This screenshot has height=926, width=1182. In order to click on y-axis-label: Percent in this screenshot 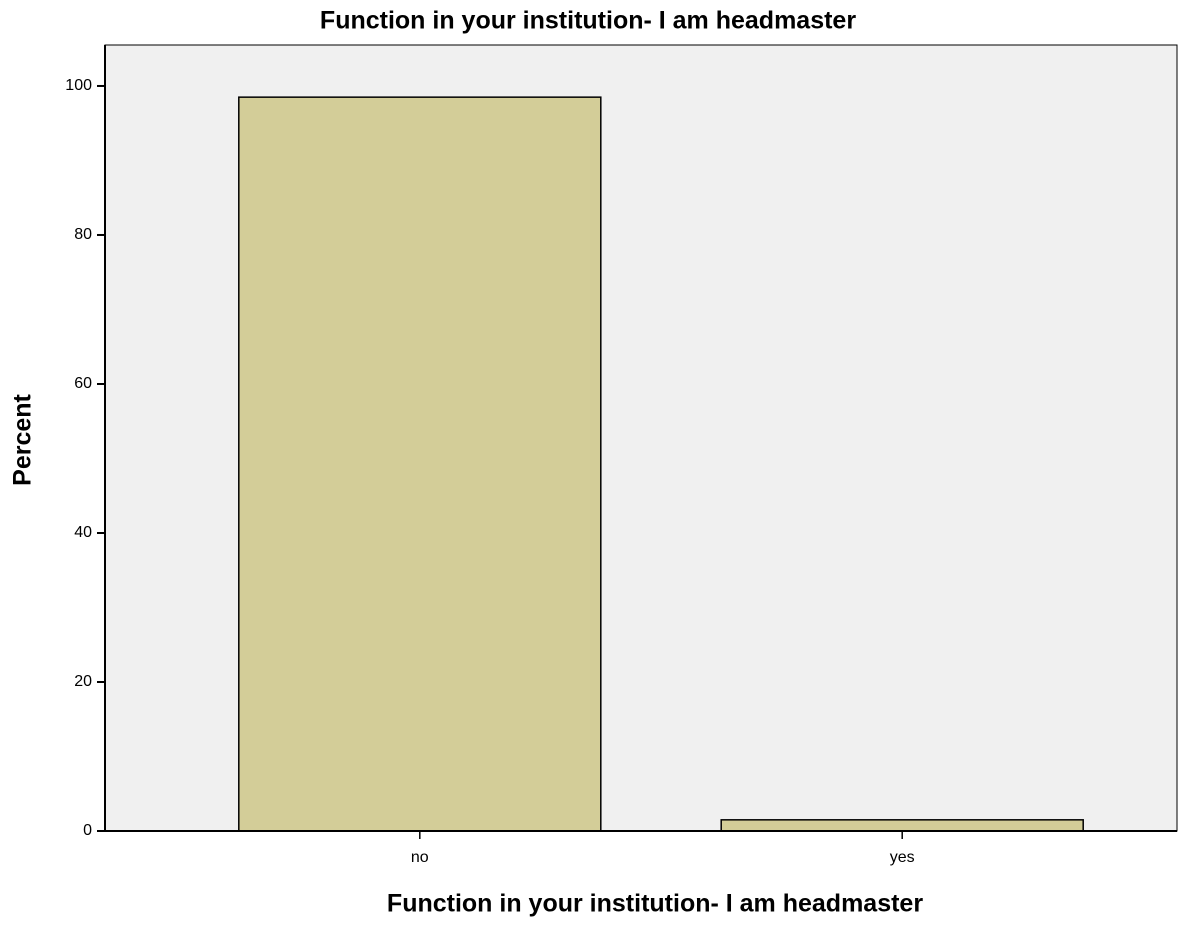, I will do `click(23, 439)`.